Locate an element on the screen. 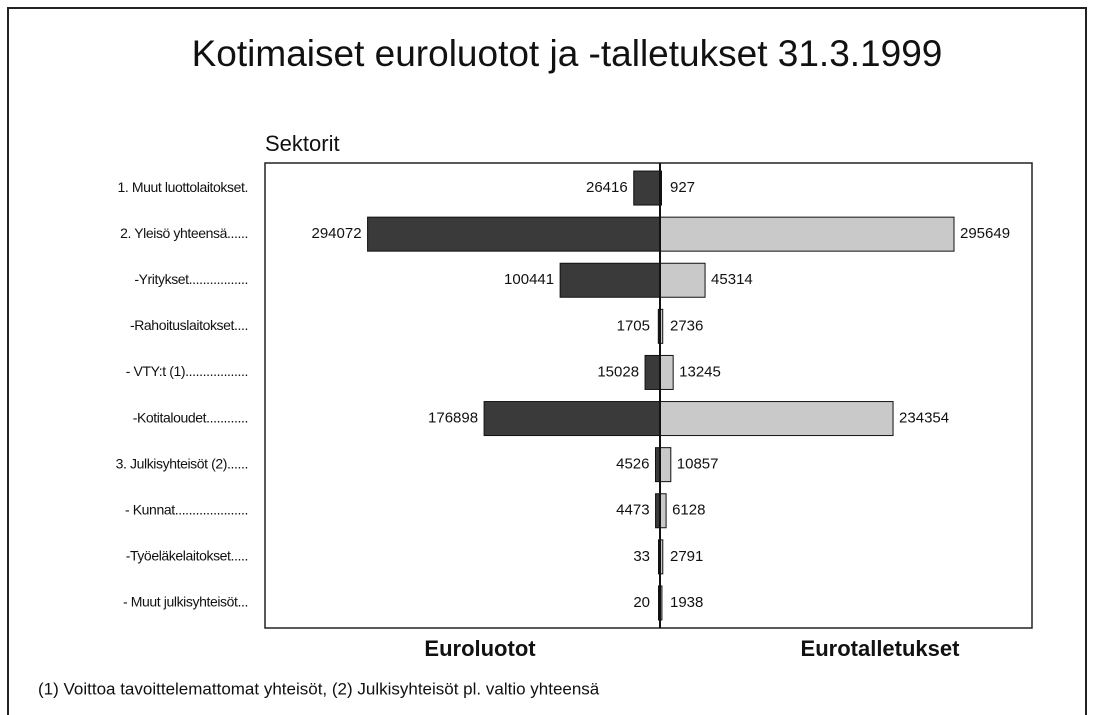 This screenshot has height=715, width=1095. category-label: 1. Muut luottolaitokset. is located at coordinates (183, 187).